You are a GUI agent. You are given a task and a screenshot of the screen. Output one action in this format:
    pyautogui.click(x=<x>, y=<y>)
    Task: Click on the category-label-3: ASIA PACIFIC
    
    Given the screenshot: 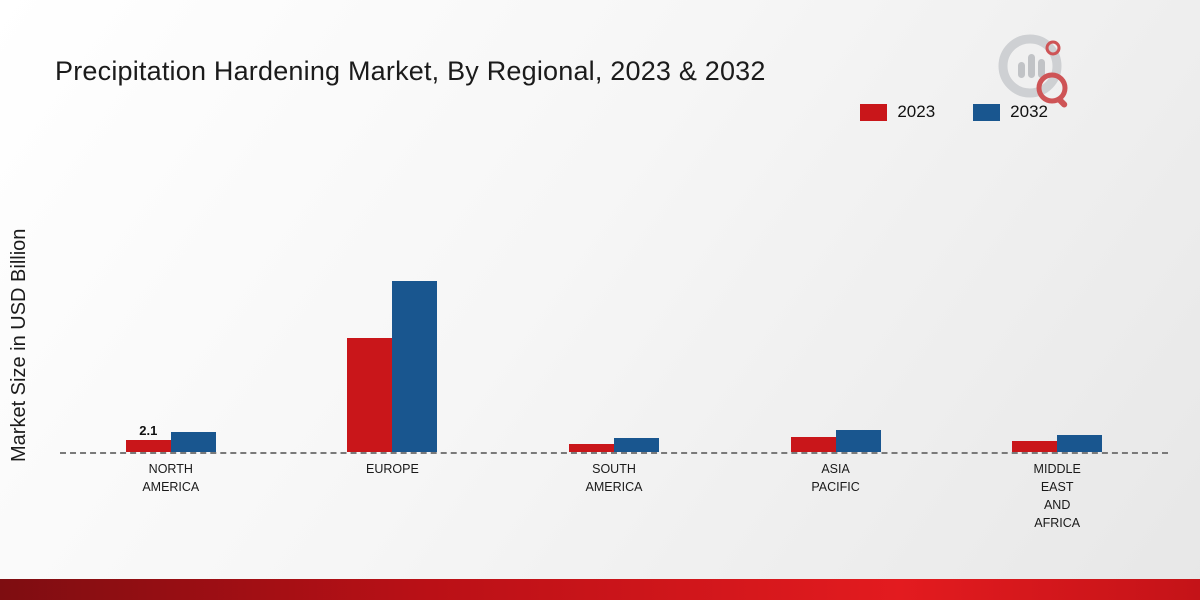 What is the action you would take?
    pyautogui.click(x=835, y=478)
    